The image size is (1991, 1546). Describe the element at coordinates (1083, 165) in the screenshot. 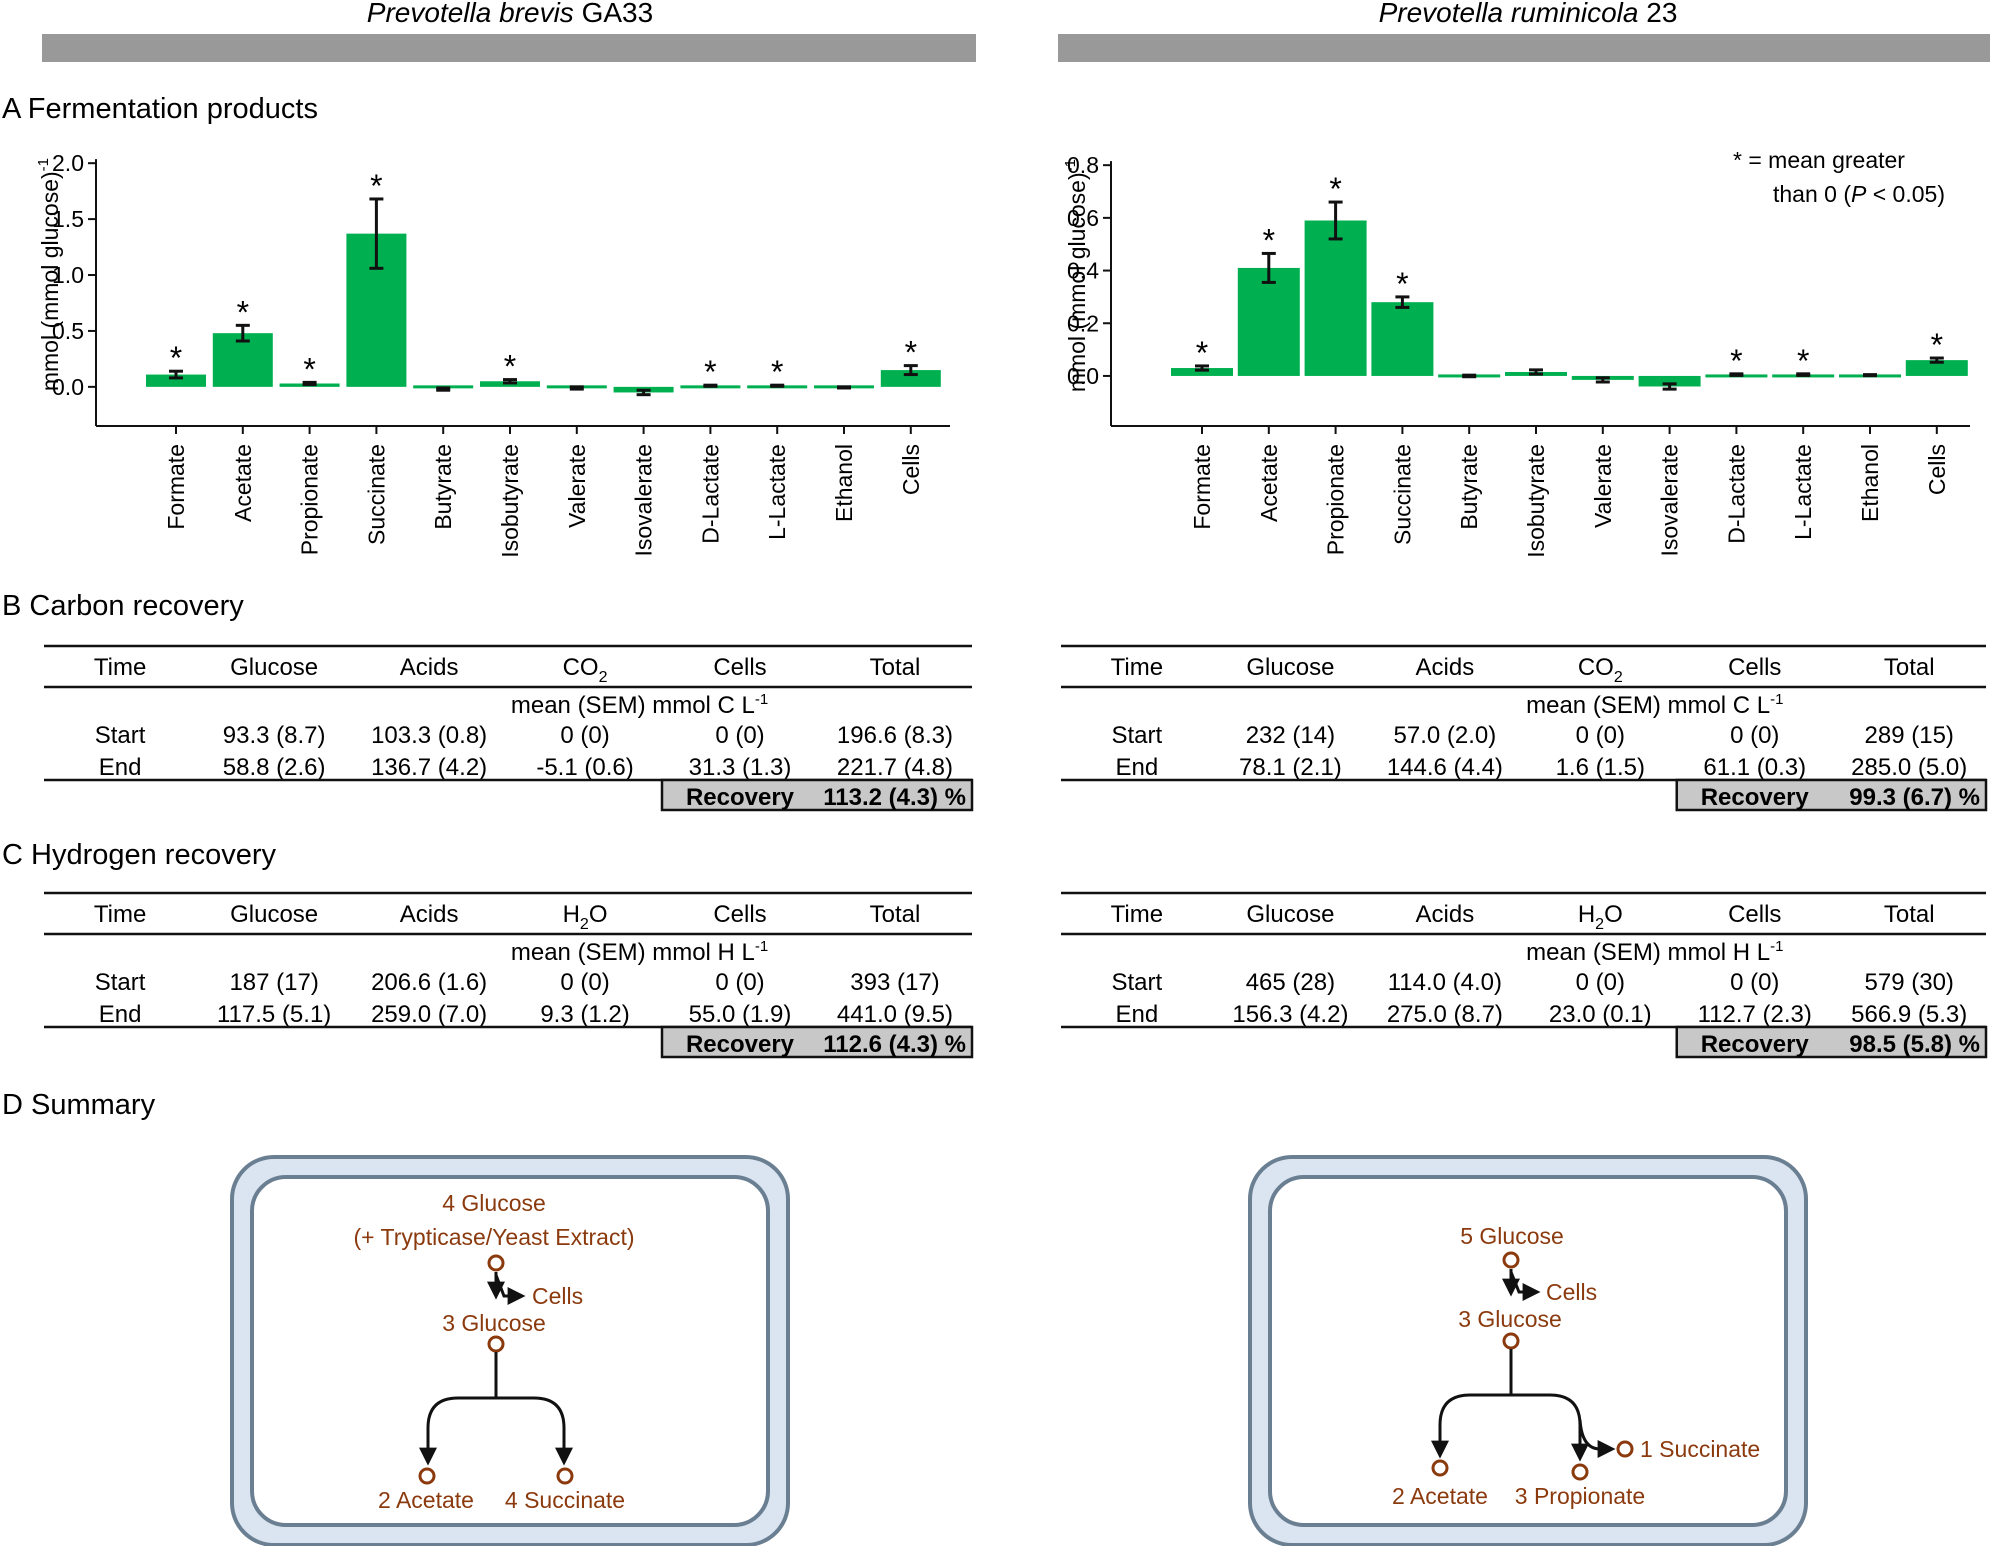

I see `y-tick-label: 0.8` at that location.